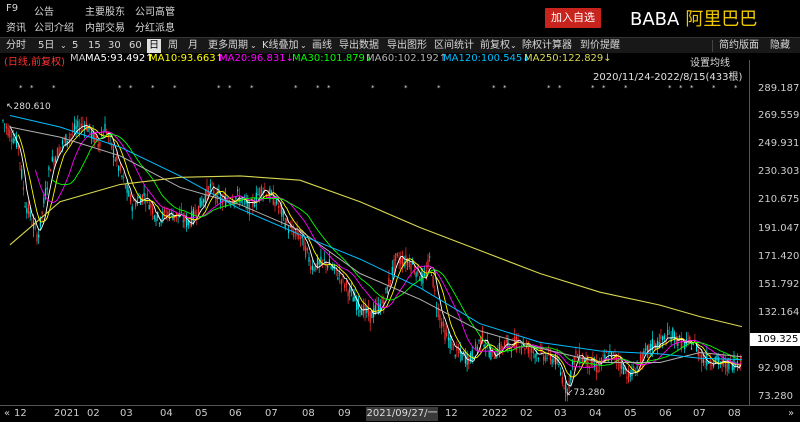 This screenshot has width=800, height=422. Describe the element at coordinates (20, 413) in the screenshot. I see `date-tick: 12` at that location.